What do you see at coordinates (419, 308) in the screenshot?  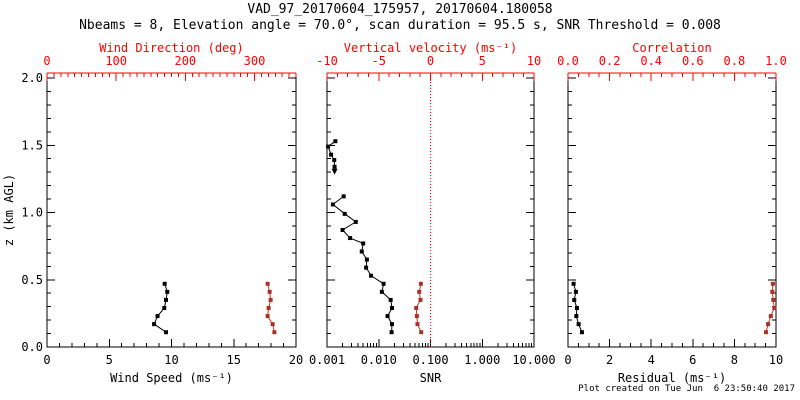 I see `series-vertical-velocity` at bounding box center [419, 308].